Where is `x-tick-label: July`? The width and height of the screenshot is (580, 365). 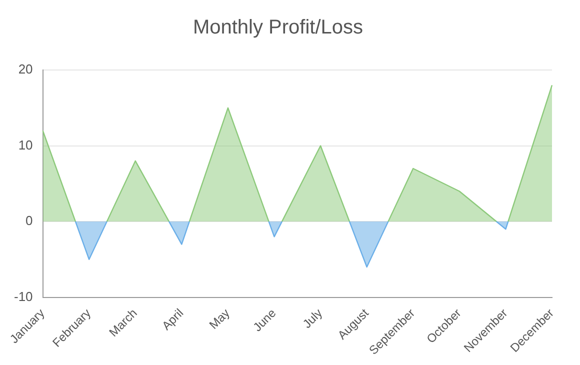
x-tick-label: July is located at coordinates (313, 318).